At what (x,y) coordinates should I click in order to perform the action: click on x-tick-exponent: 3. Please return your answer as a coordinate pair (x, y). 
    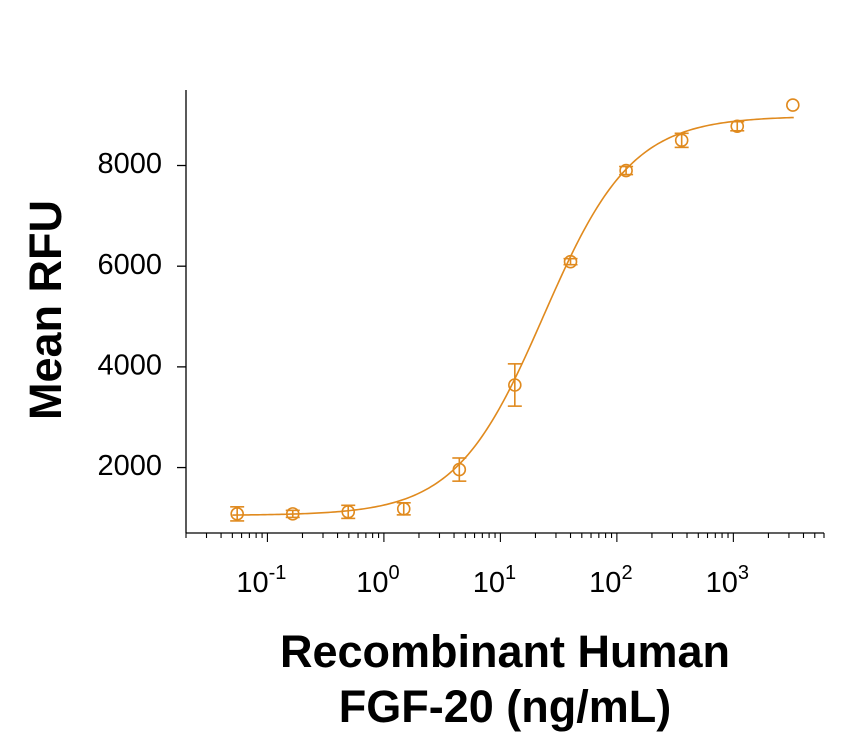
    Looking at the image, I should click on (743, 573).